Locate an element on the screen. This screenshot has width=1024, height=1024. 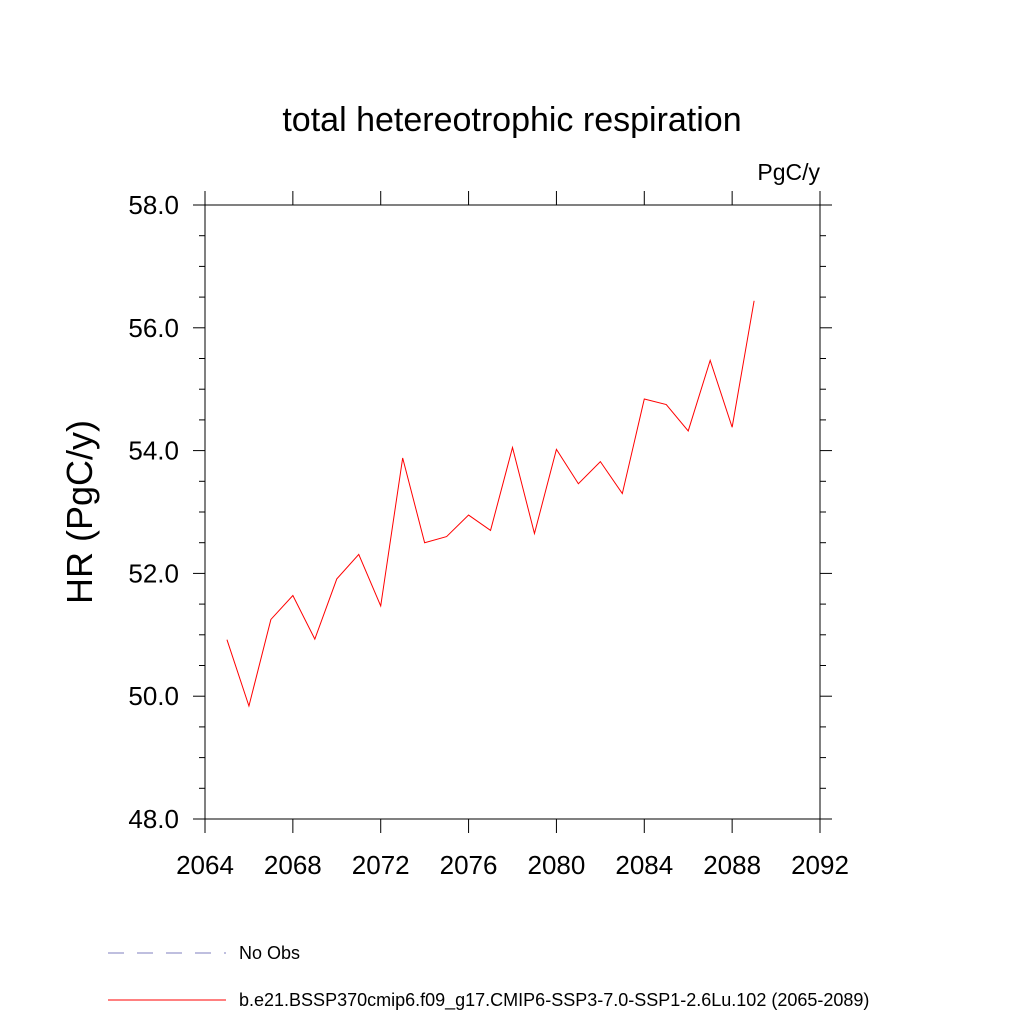
chart-title: total hetereotrophic respiration is located at coordinates (511, 120).